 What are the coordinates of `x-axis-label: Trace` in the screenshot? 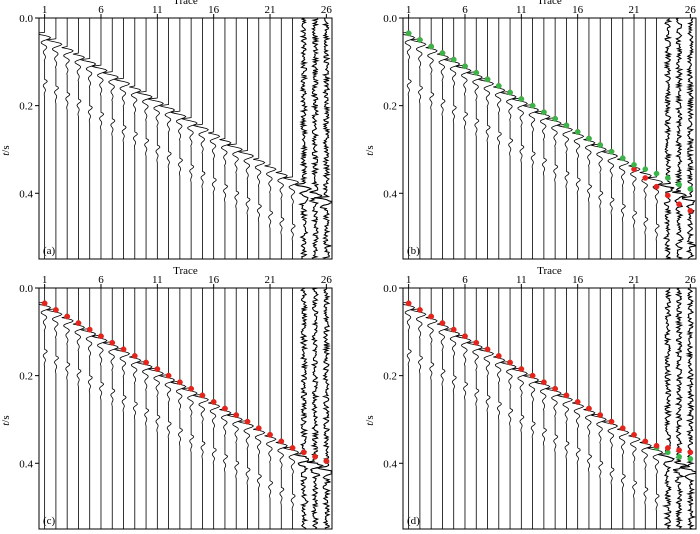 It's located at (549, 271).